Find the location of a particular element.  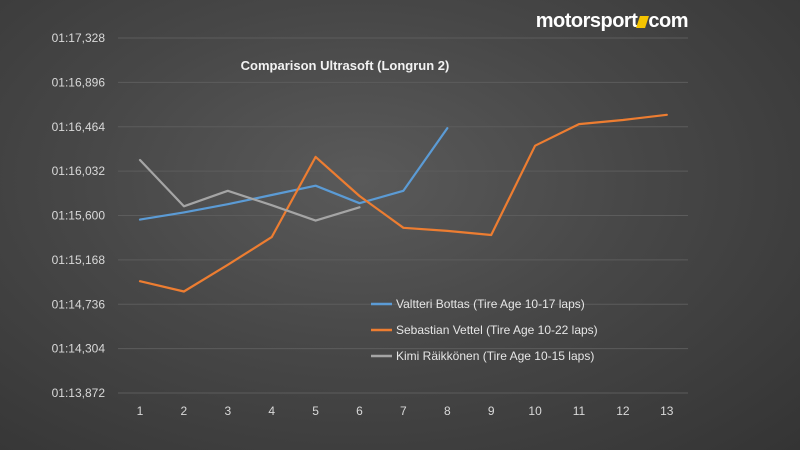

x-tick-label: 2 is located at coordinates (184, 411).